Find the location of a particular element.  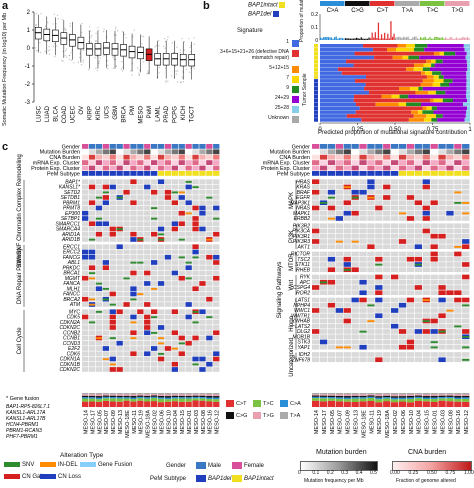

c-gene-label: BRCA2 is located at coordinates (71, 300).